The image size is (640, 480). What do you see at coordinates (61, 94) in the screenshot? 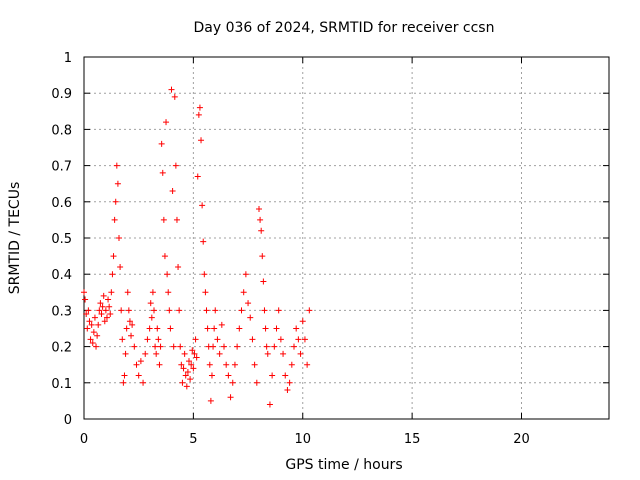
I see `y-tick-label: 0.9` at bounding box center [61, 94].